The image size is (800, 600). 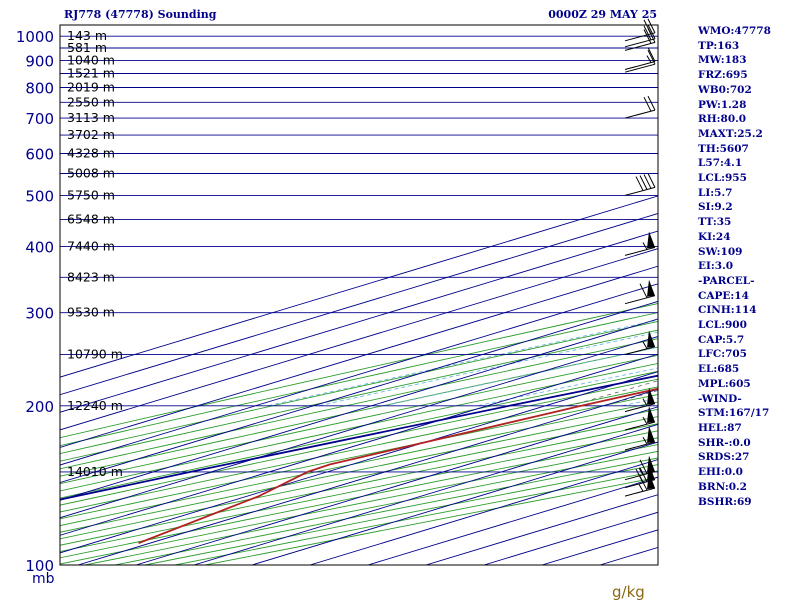 I want to click on sounding-title: RJ778 (47778) Sounding, so click(x=140, y=14).